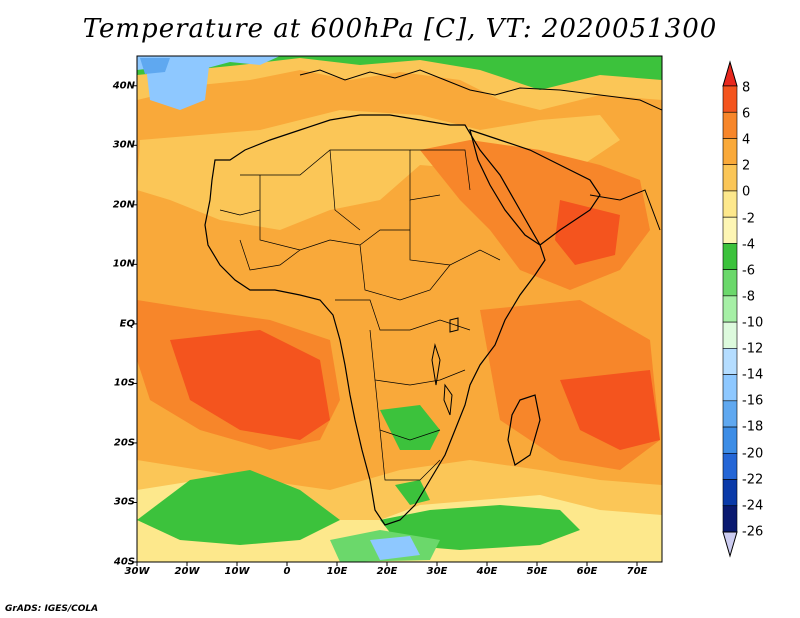  What do you see at coordinates (124, 443) in the screenshot?
I see `lat-label: 20S` at bounding box center [124, 443].